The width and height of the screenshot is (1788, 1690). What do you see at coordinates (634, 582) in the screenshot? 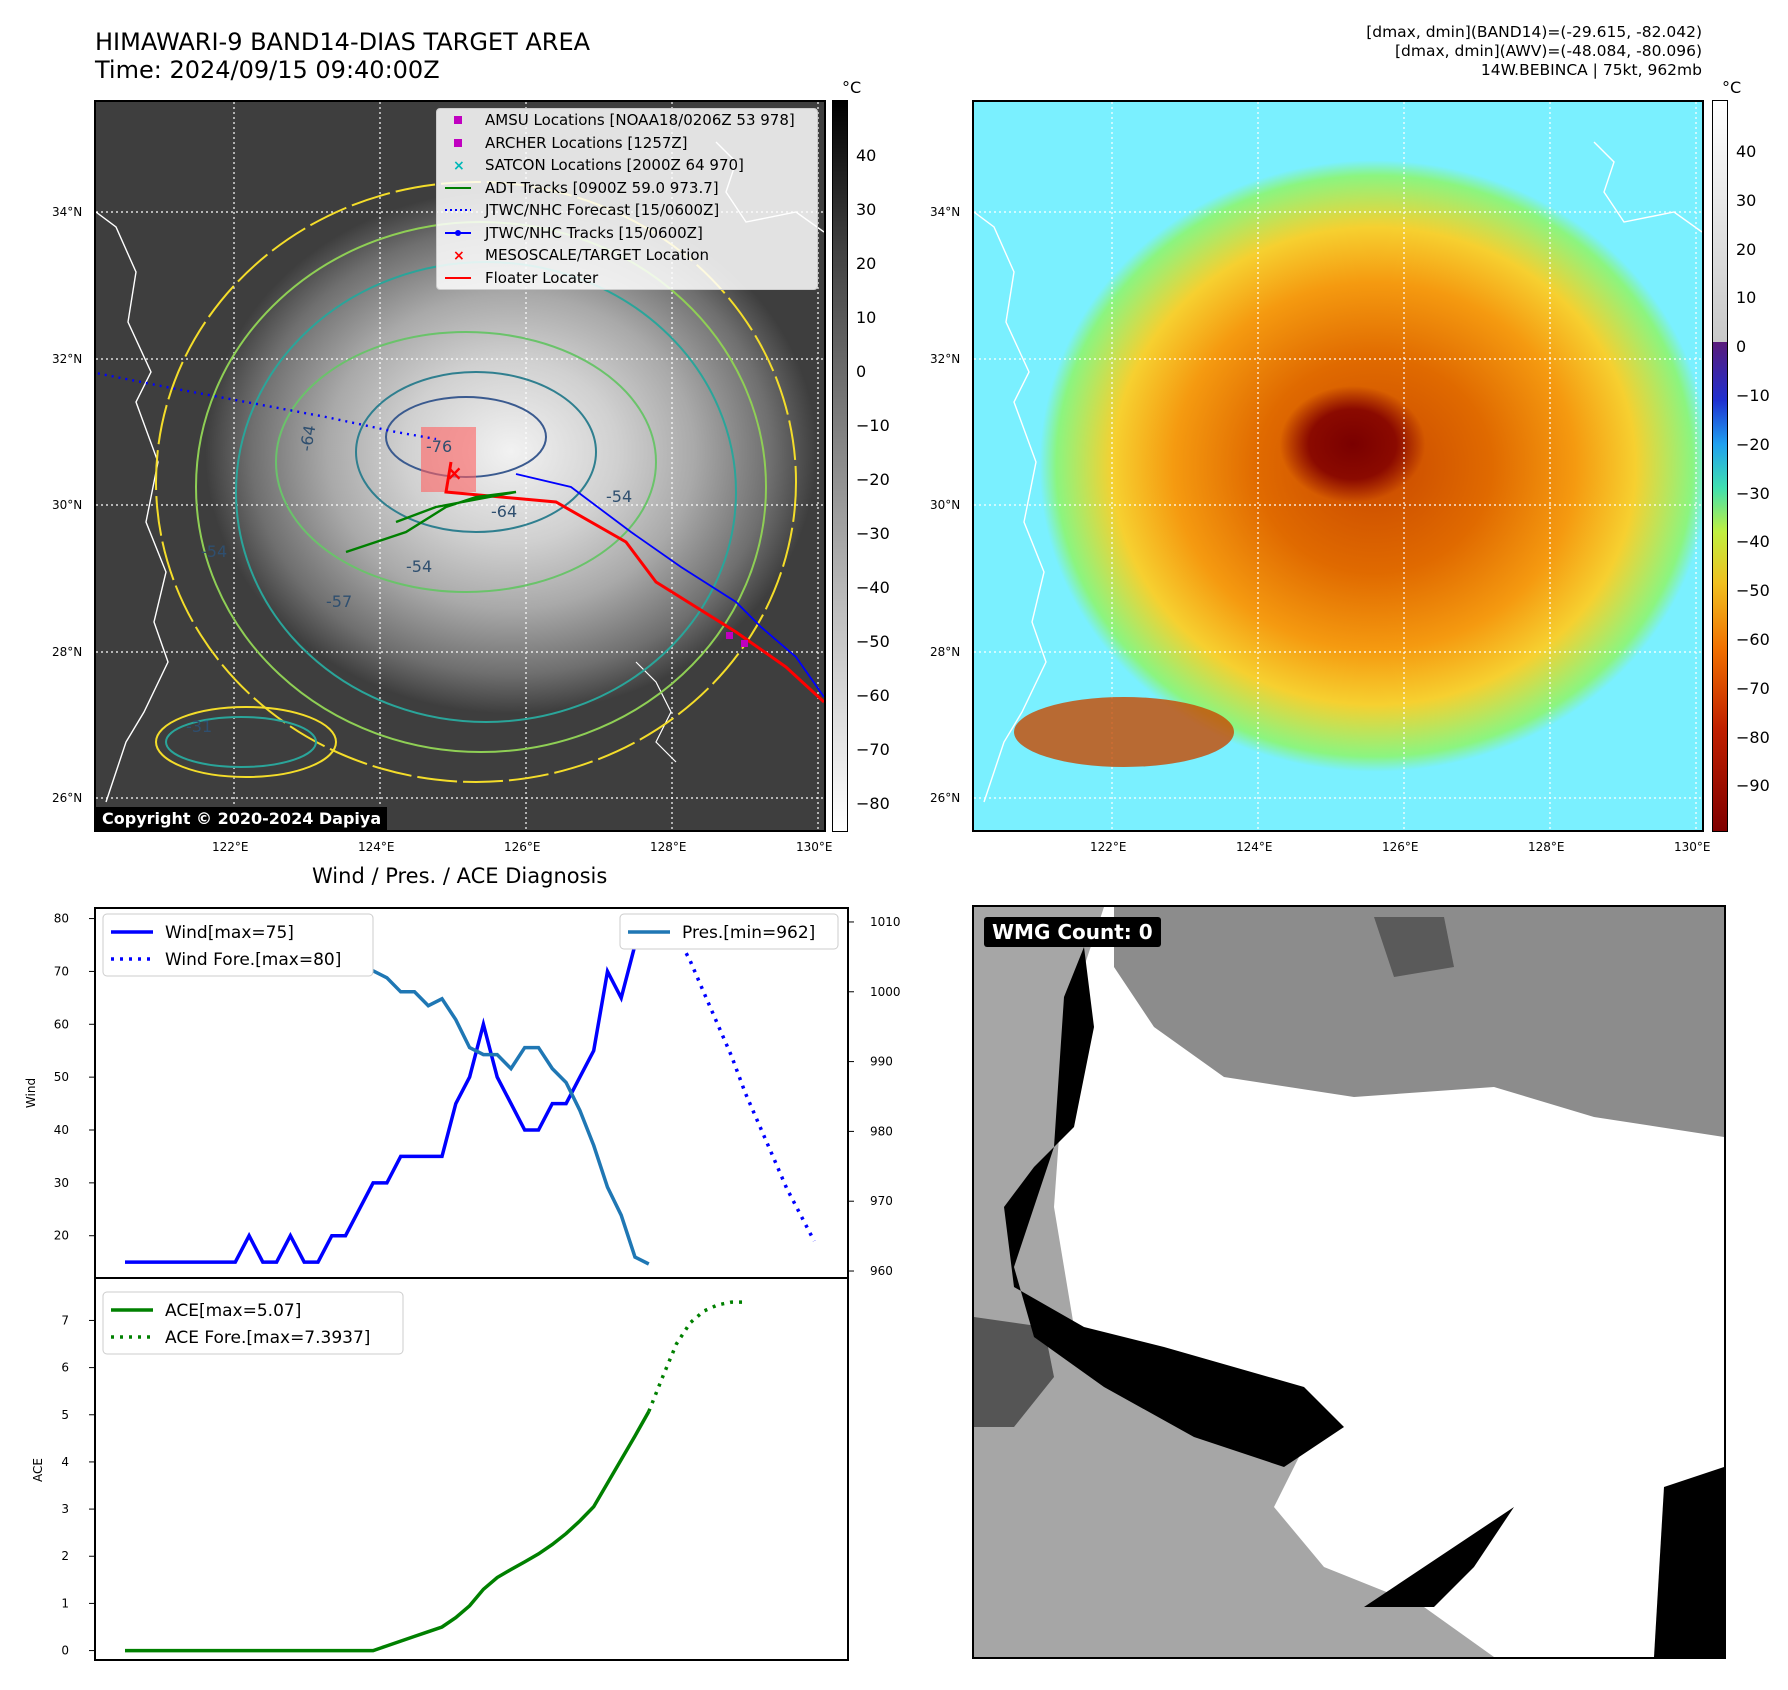
I see `floater-locater-track` at bounding box center [634, 582].